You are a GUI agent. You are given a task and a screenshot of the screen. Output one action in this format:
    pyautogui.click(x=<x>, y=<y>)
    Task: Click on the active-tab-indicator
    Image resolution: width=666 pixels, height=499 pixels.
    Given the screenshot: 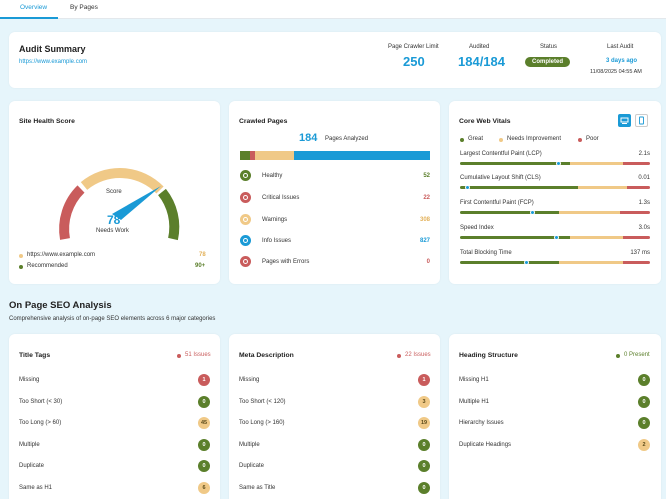 What is the action you would take?
    pyautogui.click(x=29, y=18)
    